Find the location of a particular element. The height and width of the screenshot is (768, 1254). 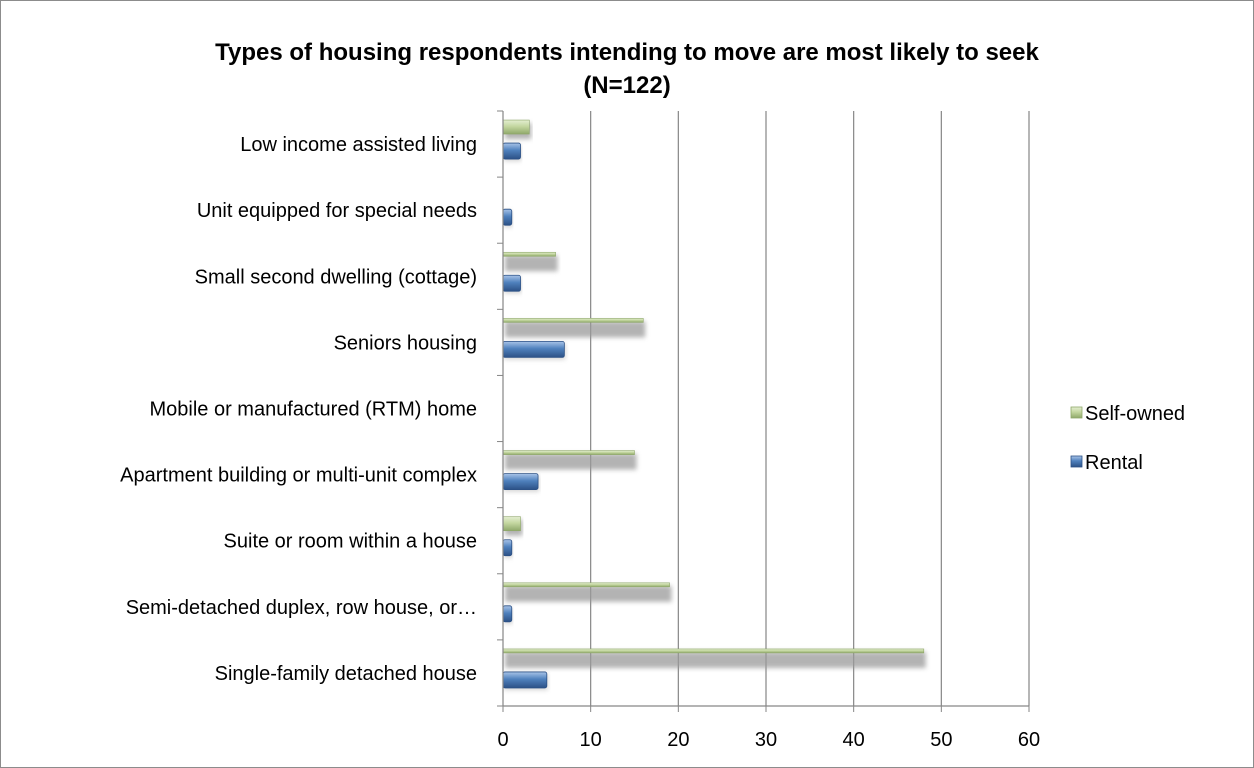

category-label: Low income assisted living is located at coordinates (358, 145).